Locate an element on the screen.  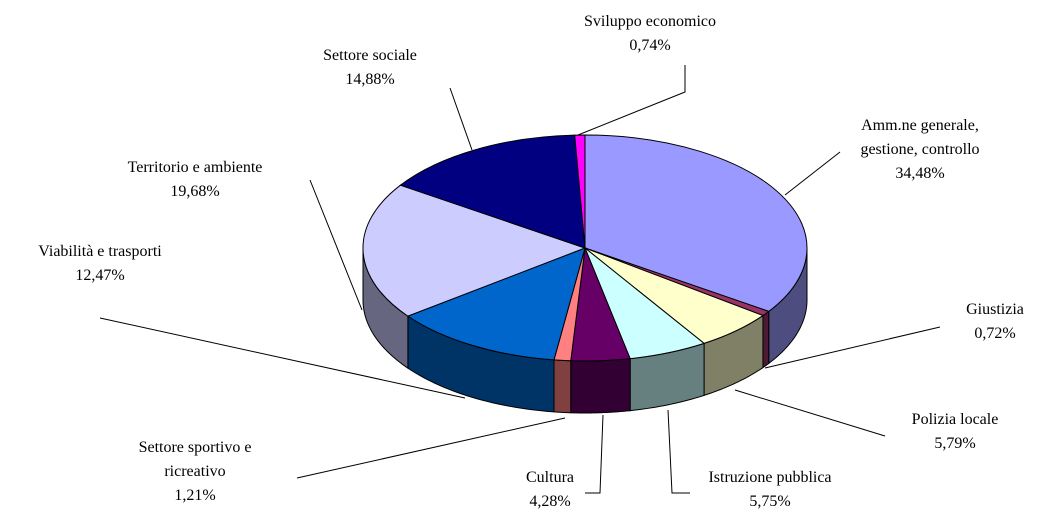
slice-label: Settore sportivo e ricreativo 1,21% is located at coordinates (195, 472).